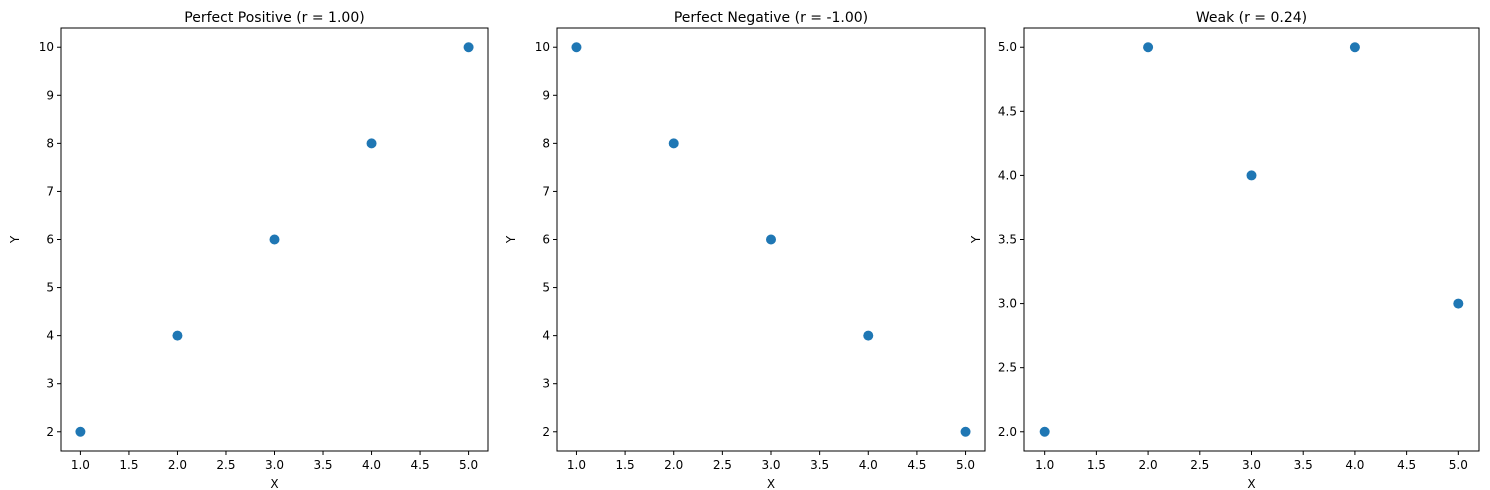  What do you see at coordinates (274, 18) in the screenshot?
I see `chart-title: Perfect Positive (r = 1.00)` at bounding box center [274, 18].